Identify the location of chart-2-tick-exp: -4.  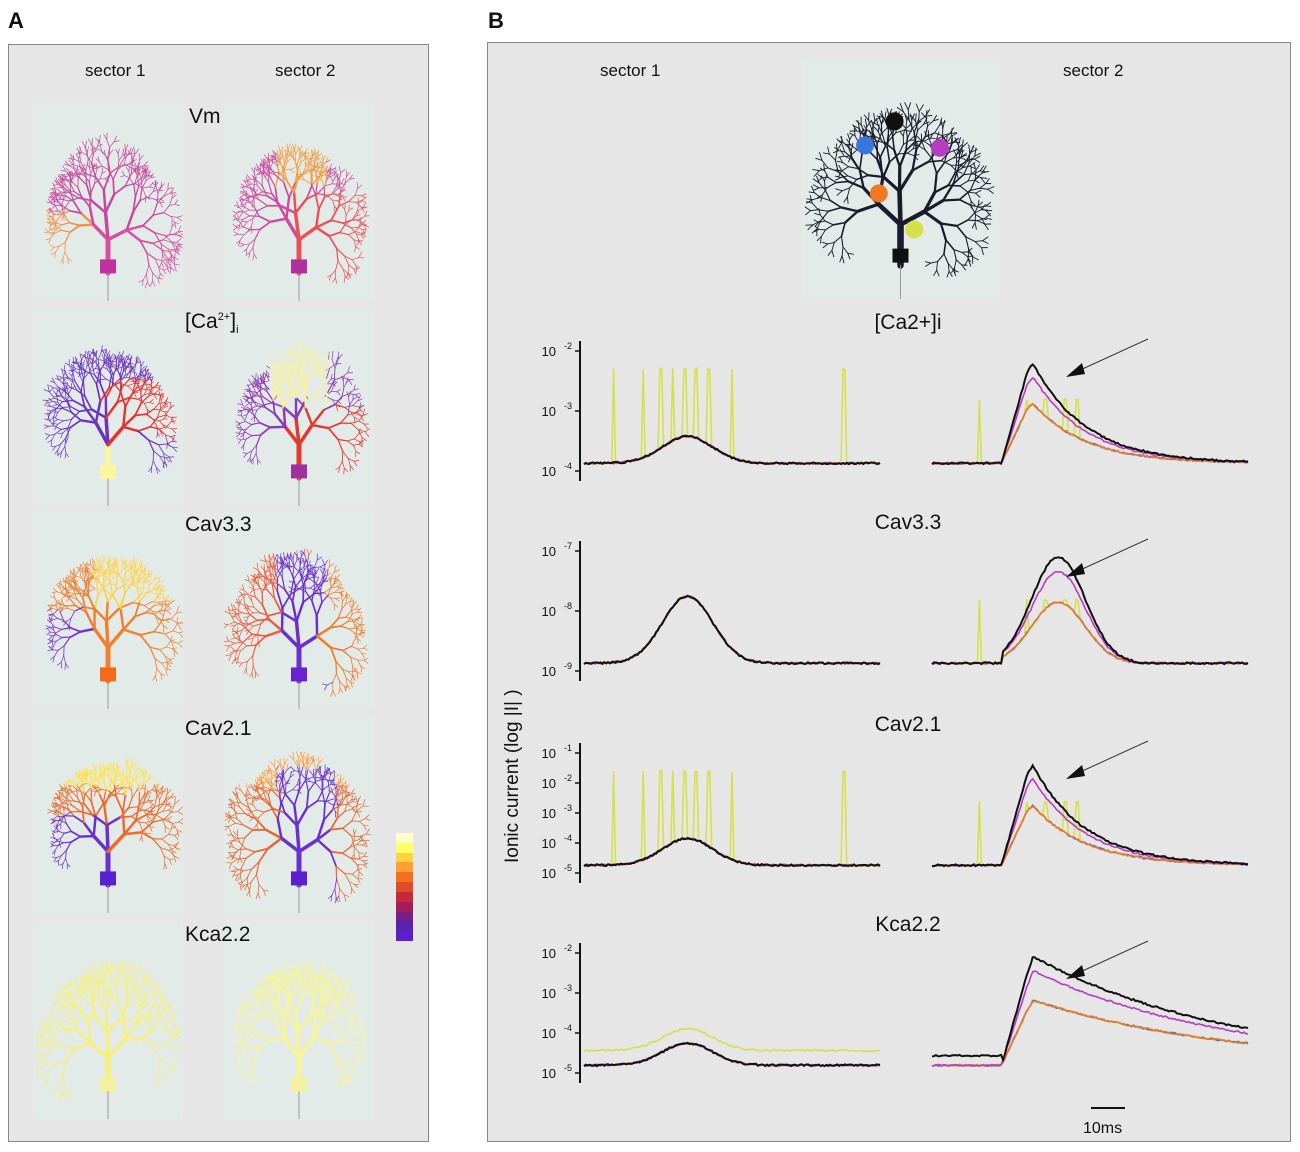
(568, 838).